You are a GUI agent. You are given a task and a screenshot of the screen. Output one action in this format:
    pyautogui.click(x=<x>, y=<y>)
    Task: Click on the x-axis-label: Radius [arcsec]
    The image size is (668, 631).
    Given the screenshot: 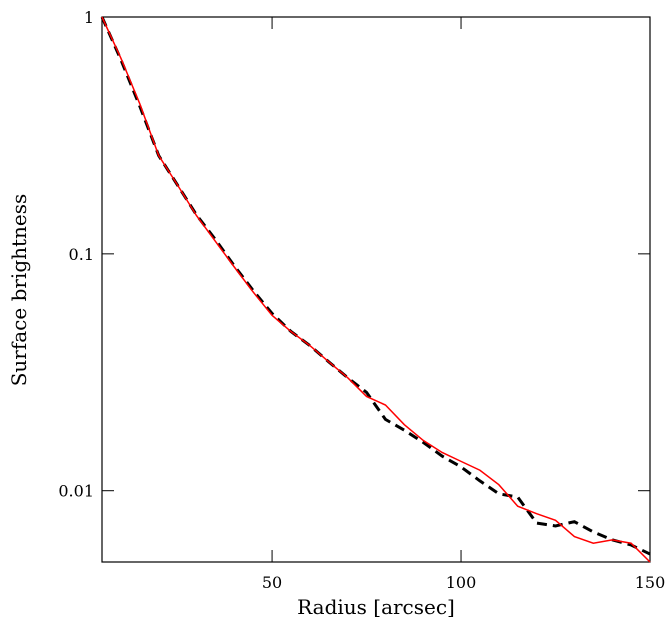 What is the action you would take?
    pyautogui.click(x=376, y=607)
    